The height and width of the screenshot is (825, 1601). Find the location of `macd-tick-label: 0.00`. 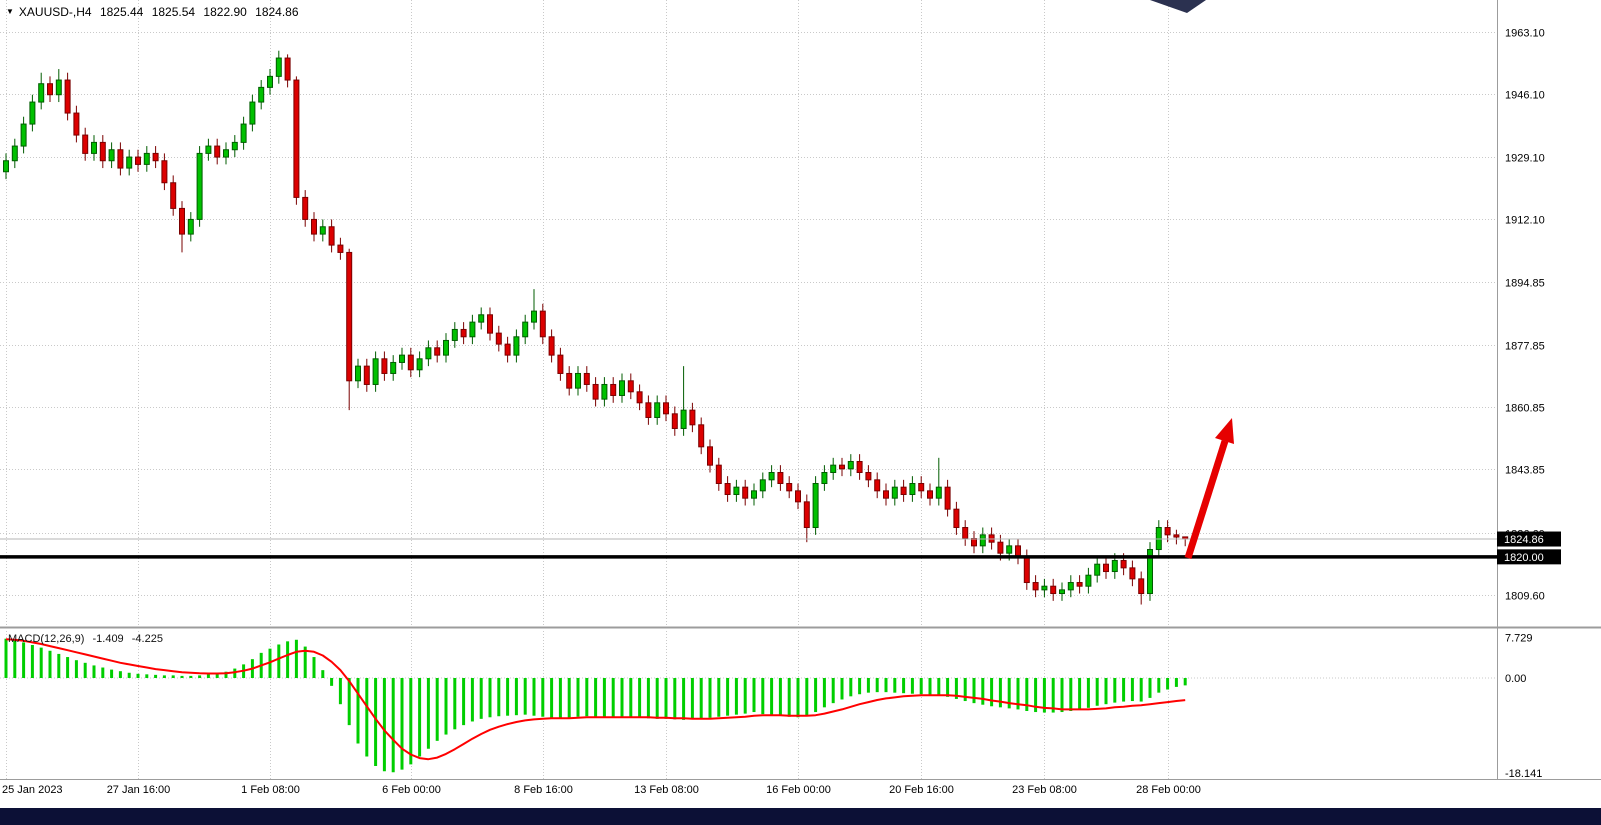

macd-tick-label: 0.00 is located at coordinates (1515, 679).